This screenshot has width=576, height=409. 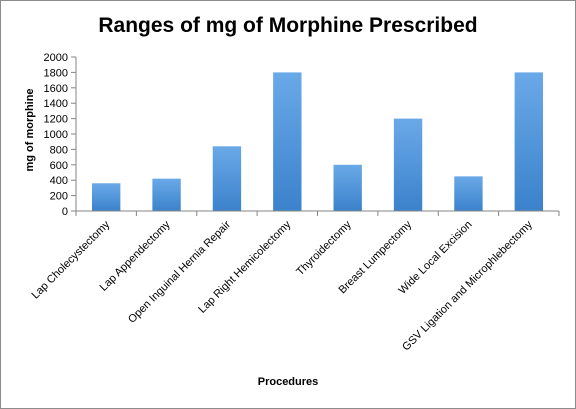 I want to click on y-tick-label: 600, so click(x=59, y=166).